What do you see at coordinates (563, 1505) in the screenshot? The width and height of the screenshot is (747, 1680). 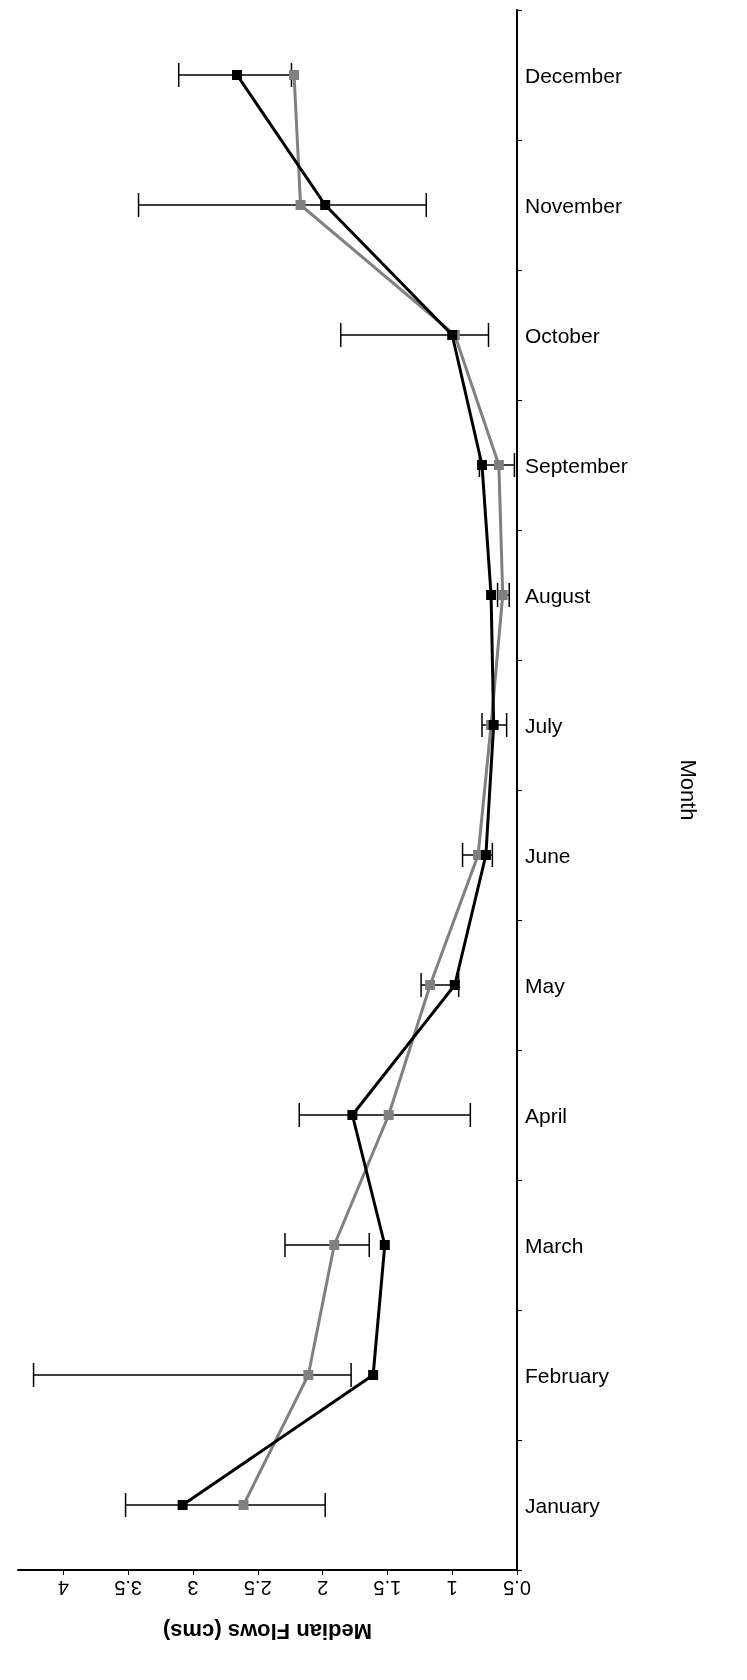 I see `y-tick-label: January` at bounding box center [563, 1505].